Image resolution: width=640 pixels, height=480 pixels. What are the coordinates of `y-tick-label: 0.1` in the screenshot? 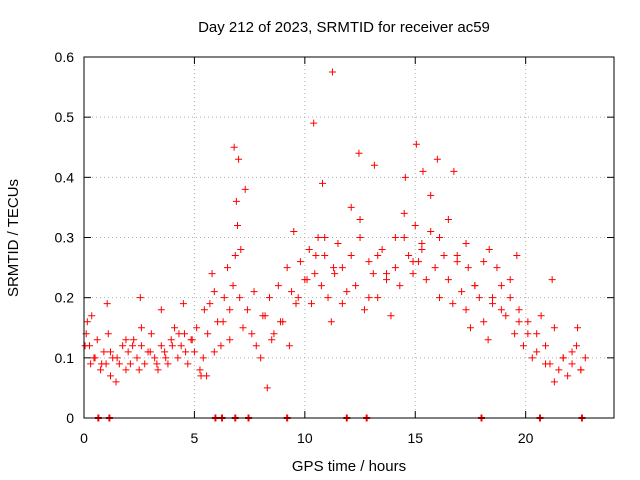 It's located at (65, 358).